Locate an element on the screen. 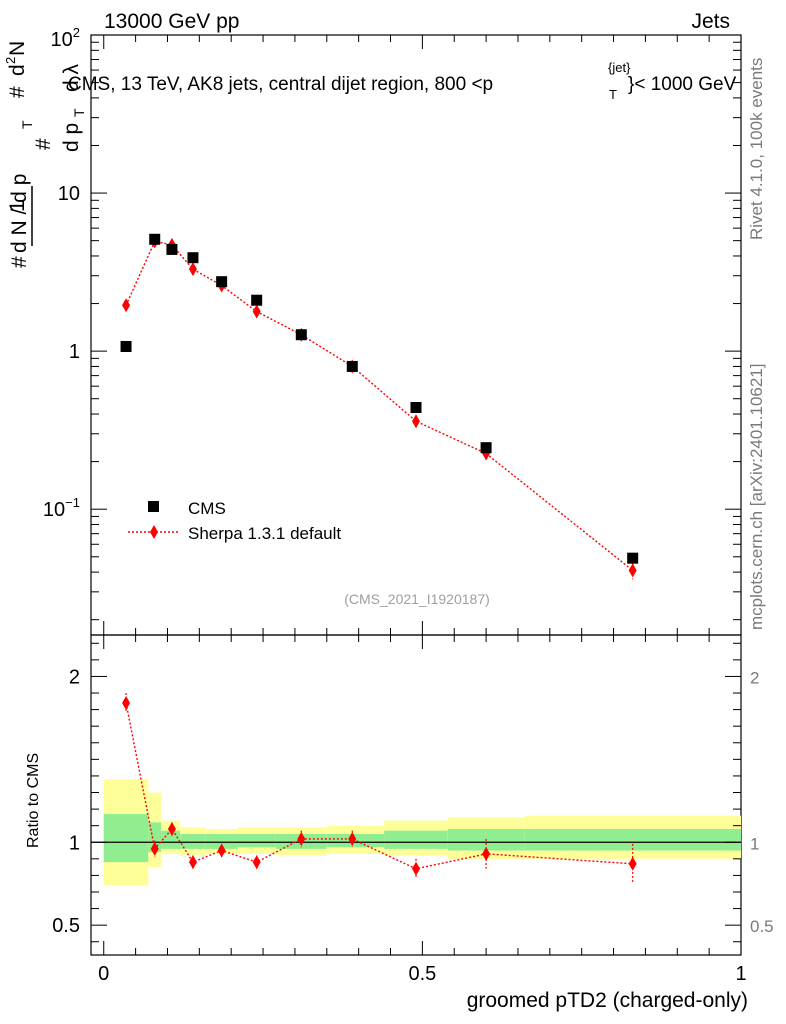  y-tick-label-100: 10² is located at coordinates (65, 38).